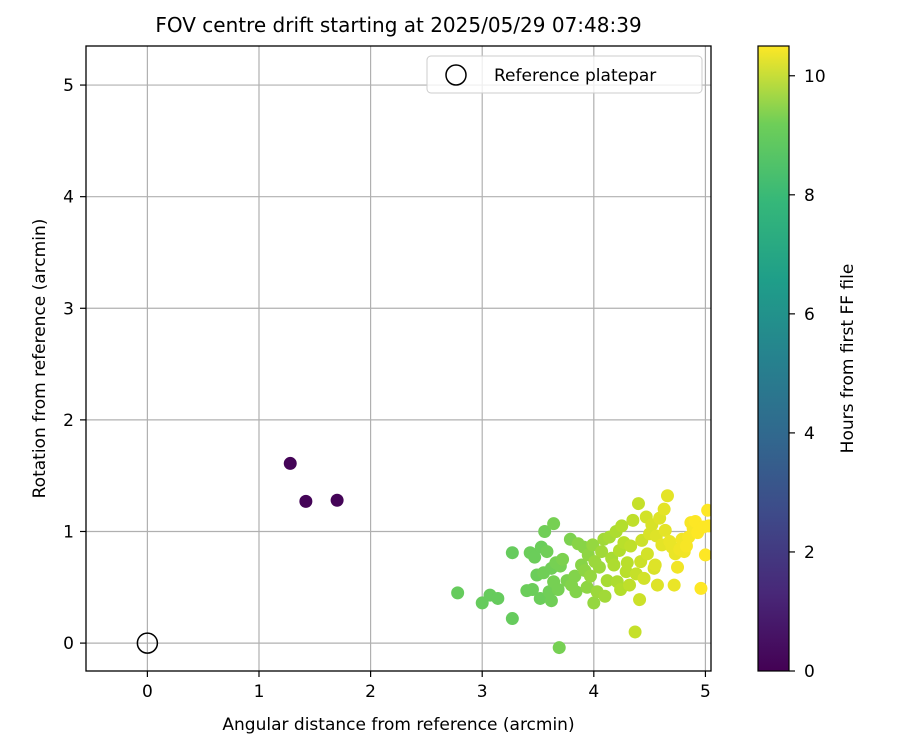 The image size is (900, 750). What do you see at coordinates (809, 553) in the screenshot?
I see `colorbar-tick-label-1: 2` at bounding box center [809, 553].